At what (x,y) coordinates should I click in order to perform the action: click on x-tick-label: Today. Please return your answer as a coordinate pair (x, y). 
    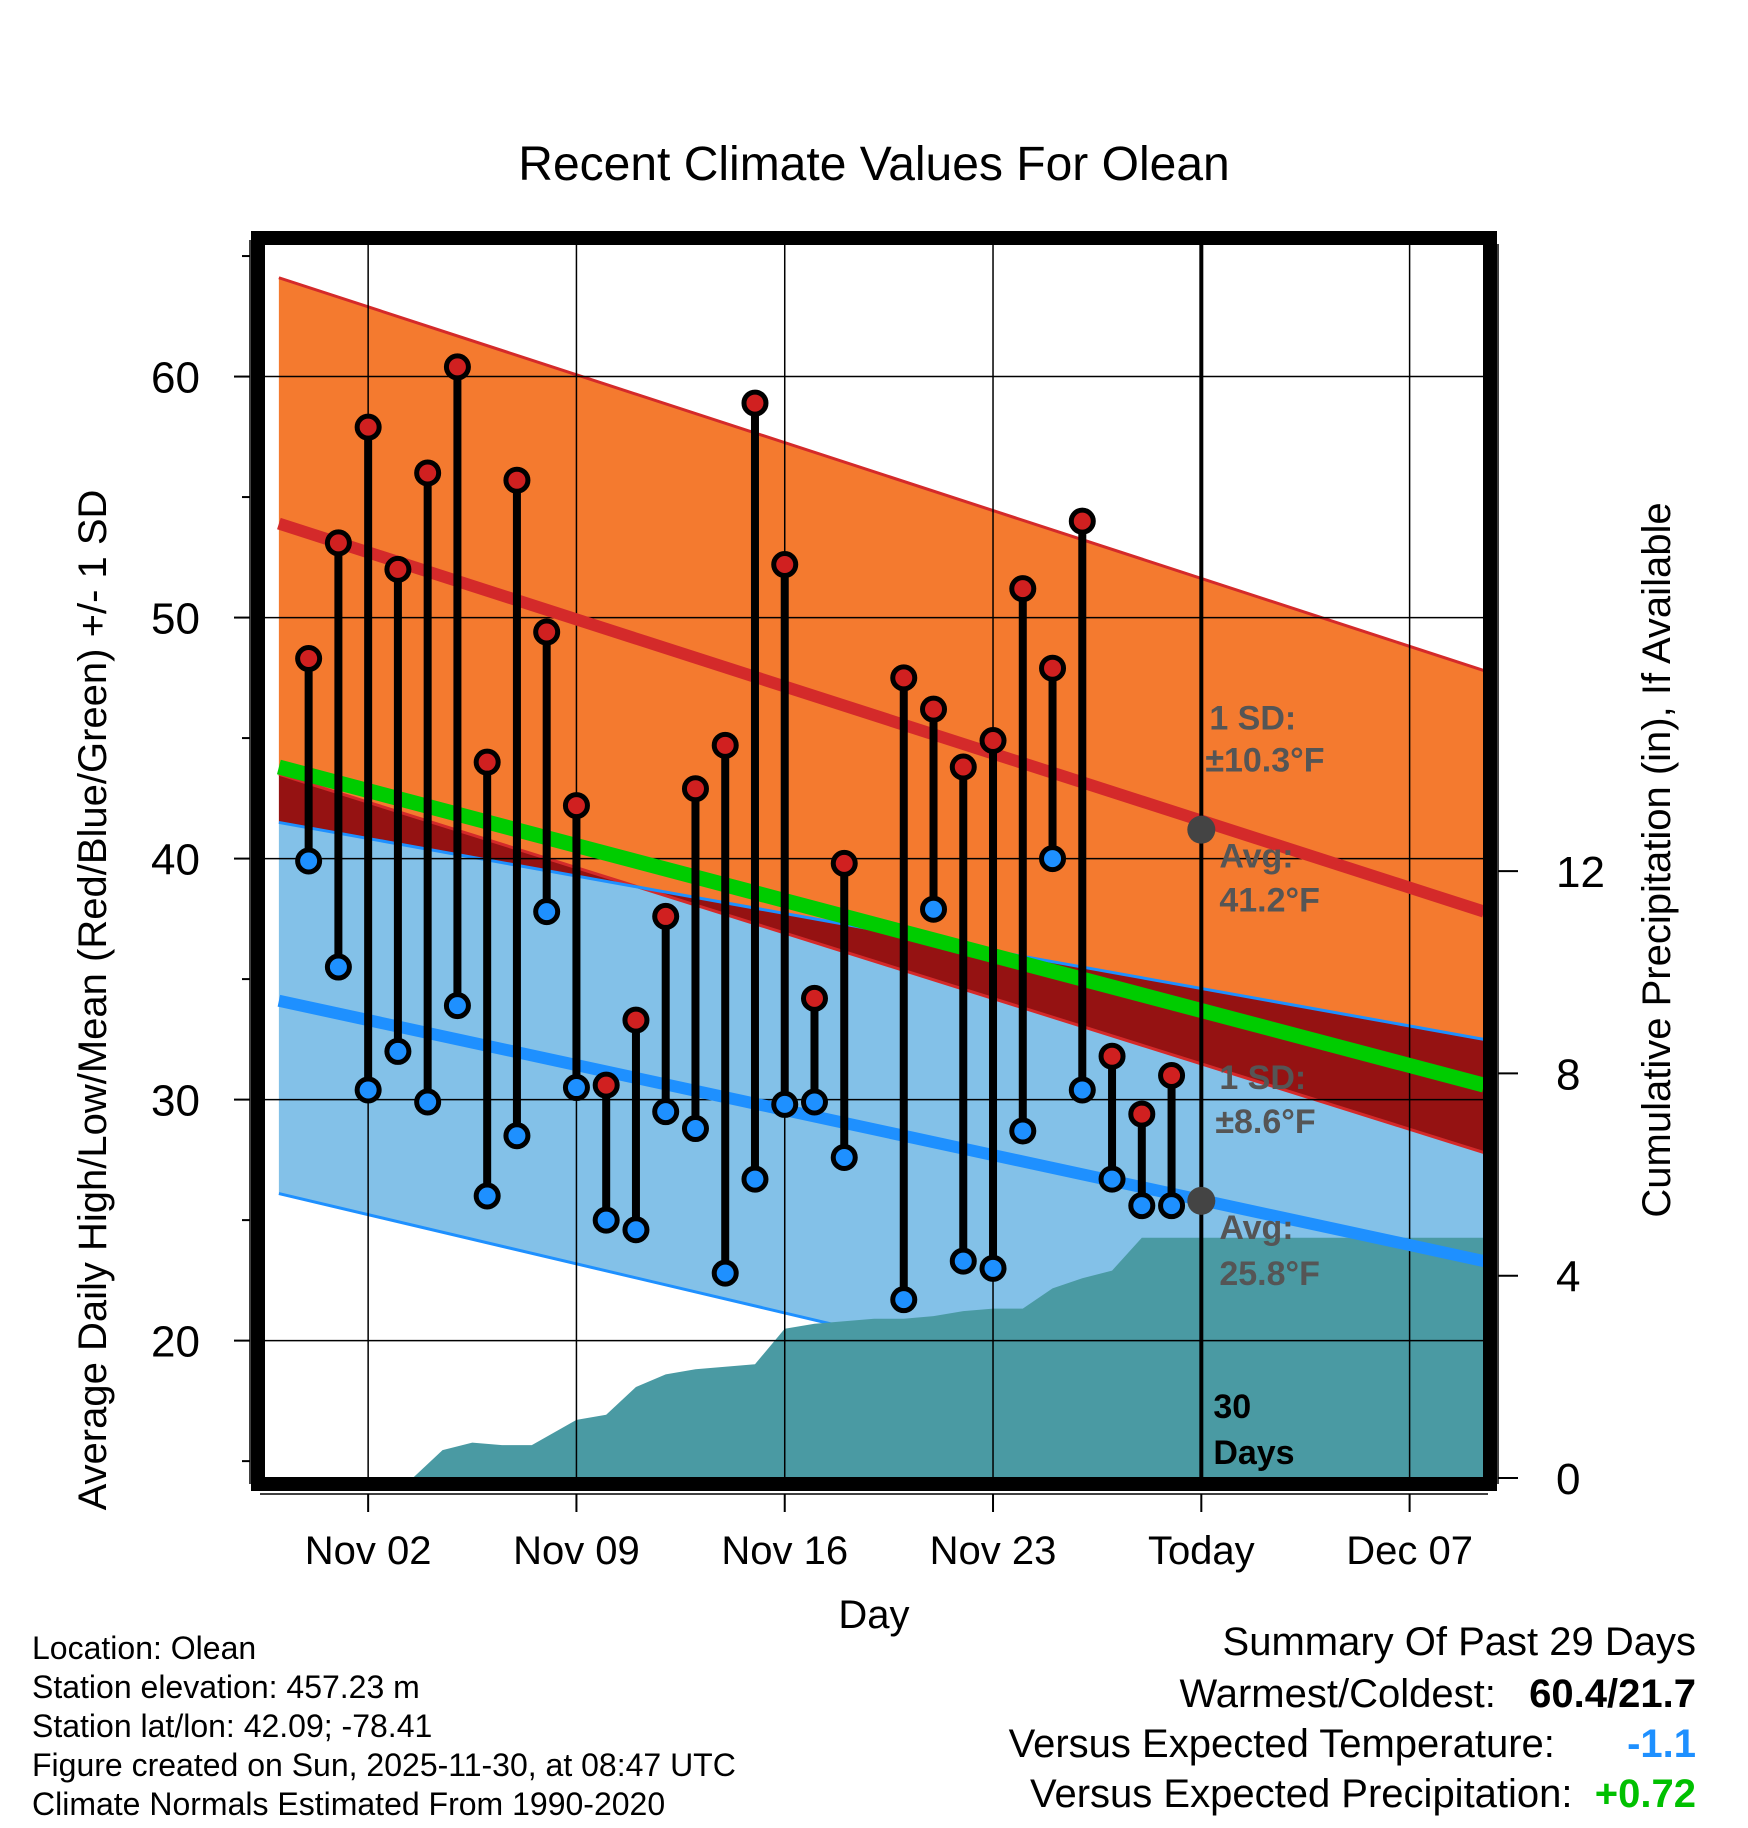
    Looking at the image, I should click on (1201, 1551).